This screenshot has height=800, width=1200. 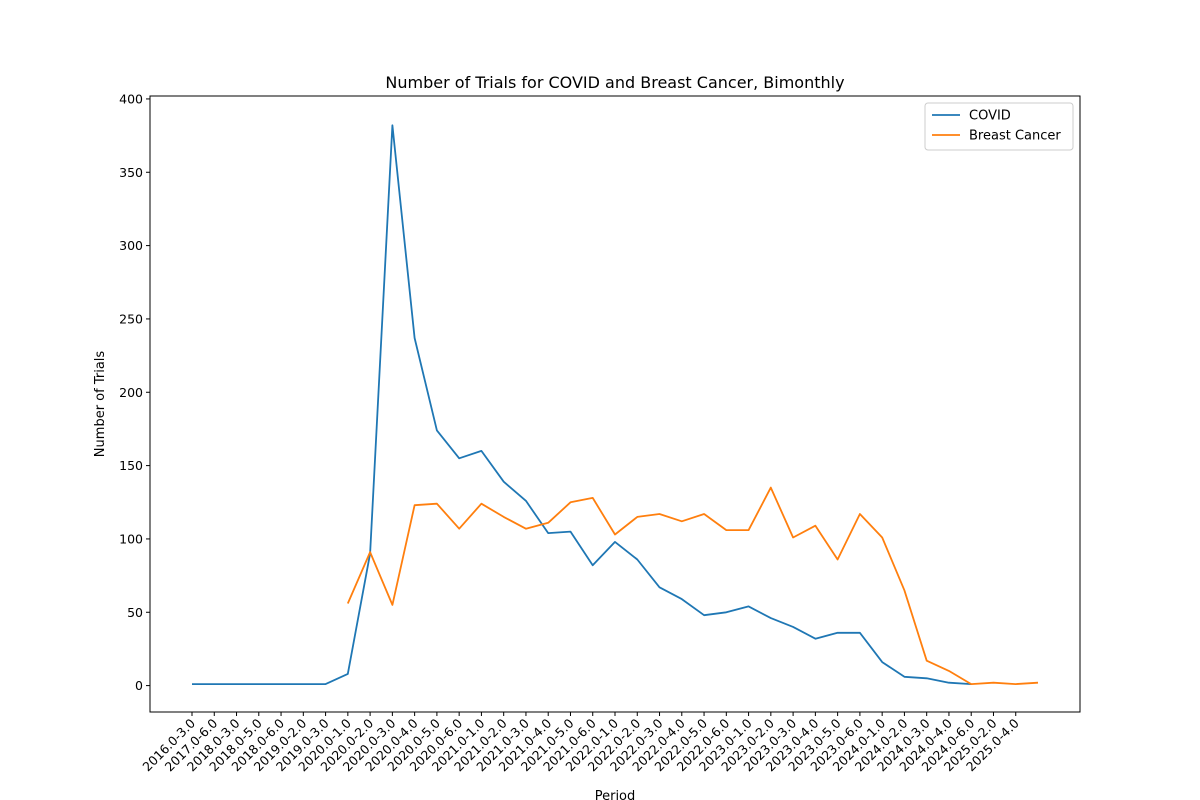 I want to click on y-tick-label: 250, so click(x=131, y=318).